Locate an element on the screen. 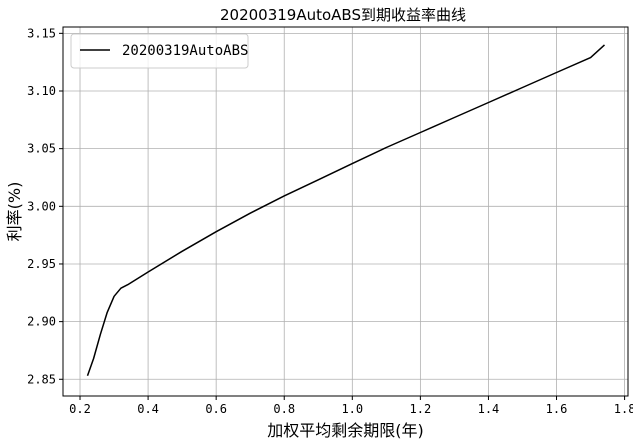 Image resolution: width=633 pixels, height=444 pixels. chart-title: 20200319AutoABS到期收益率曲线 is located at coordinates (343, 15).